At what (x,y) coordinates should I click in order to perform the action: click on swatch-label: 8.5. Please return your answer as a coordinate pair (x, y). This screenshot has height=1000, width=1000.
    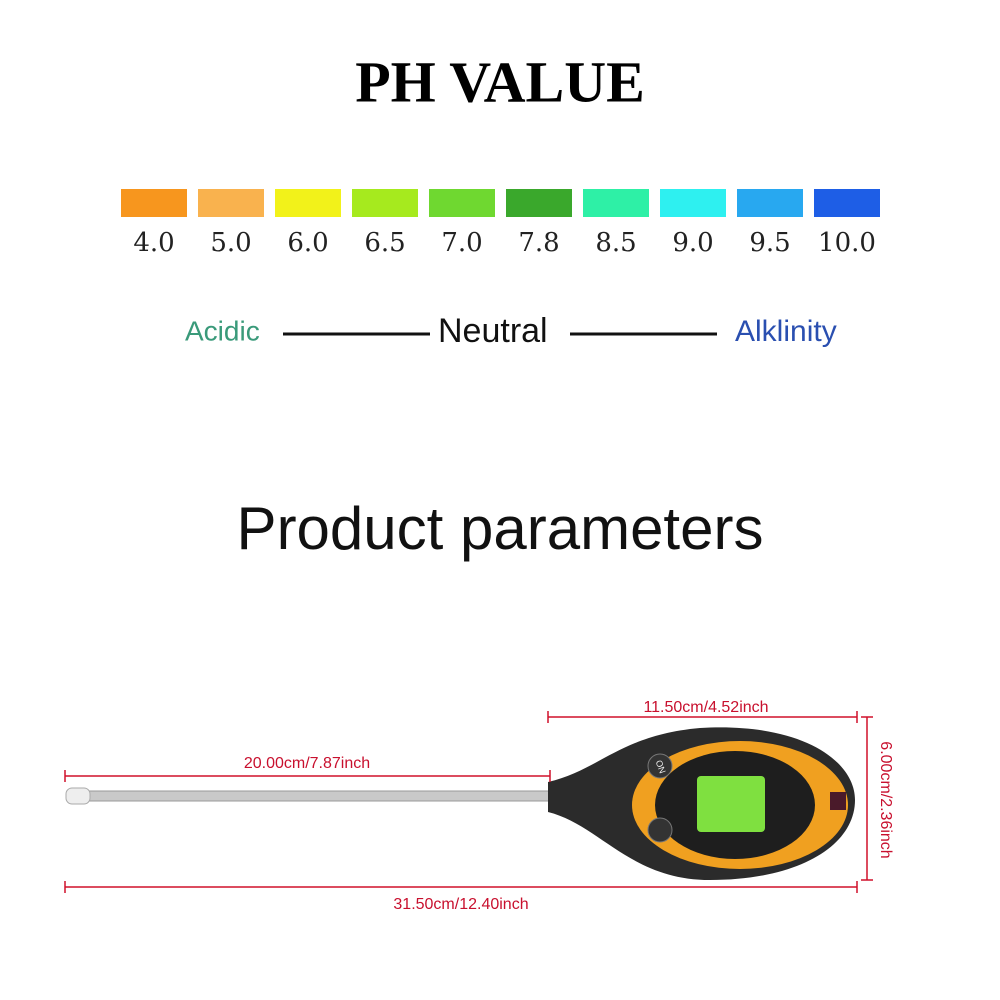
    Looking at the image, I should click on (615, 243).